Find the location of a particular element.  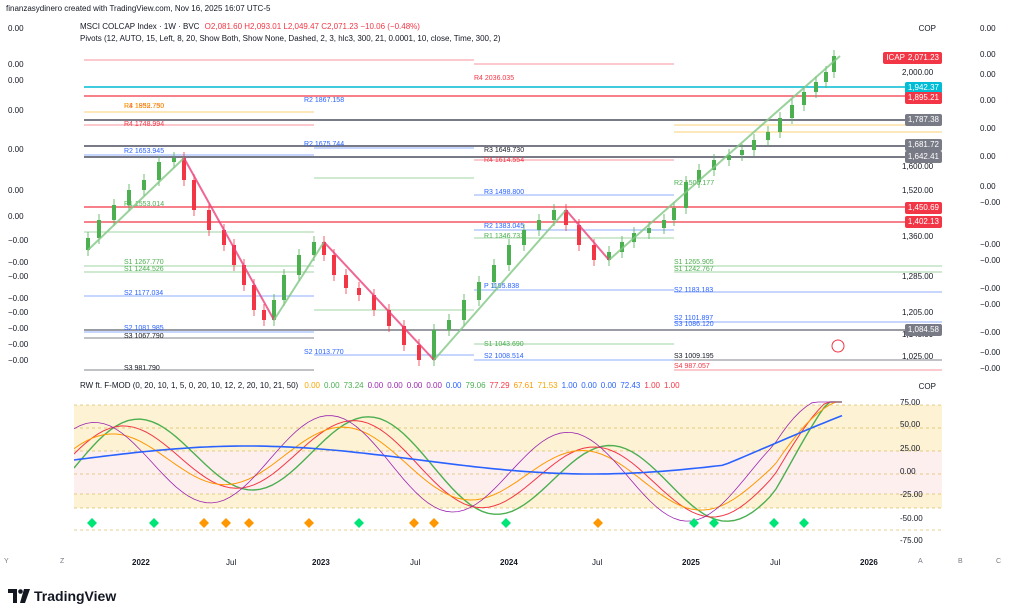

price-tick: 1,600.00 is located at coordinates (918, 166).